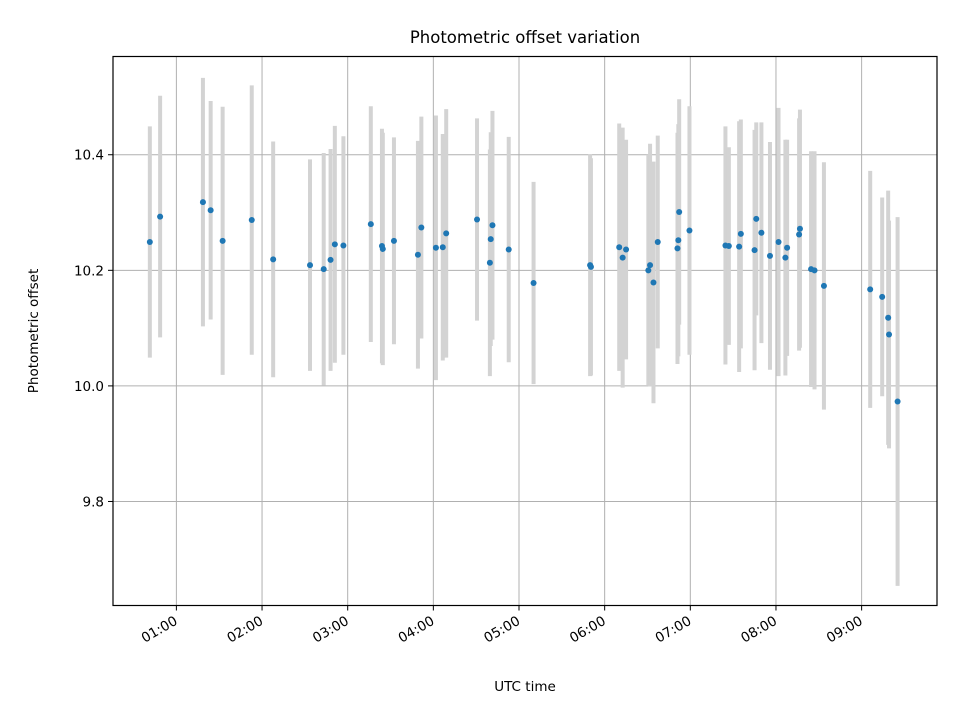 This screenshot has height=720, width=960. What do you see at coordinates (89, 271) in the screenshot?
I see `y-tick-label: 10.2` at bounding box center [89, 271].